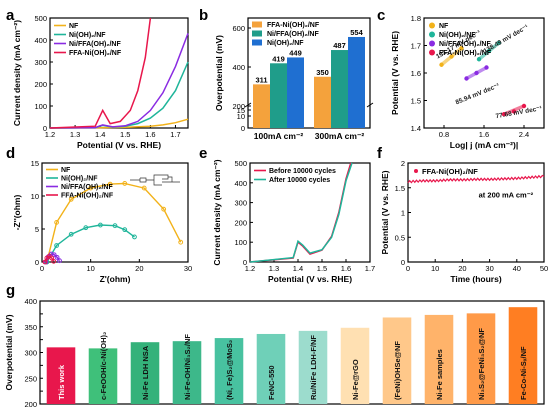  Describe the element at coordinates (219, 73) in the screenshot. I see `y-axis-label-b: Overpotential (mV)` at that location.